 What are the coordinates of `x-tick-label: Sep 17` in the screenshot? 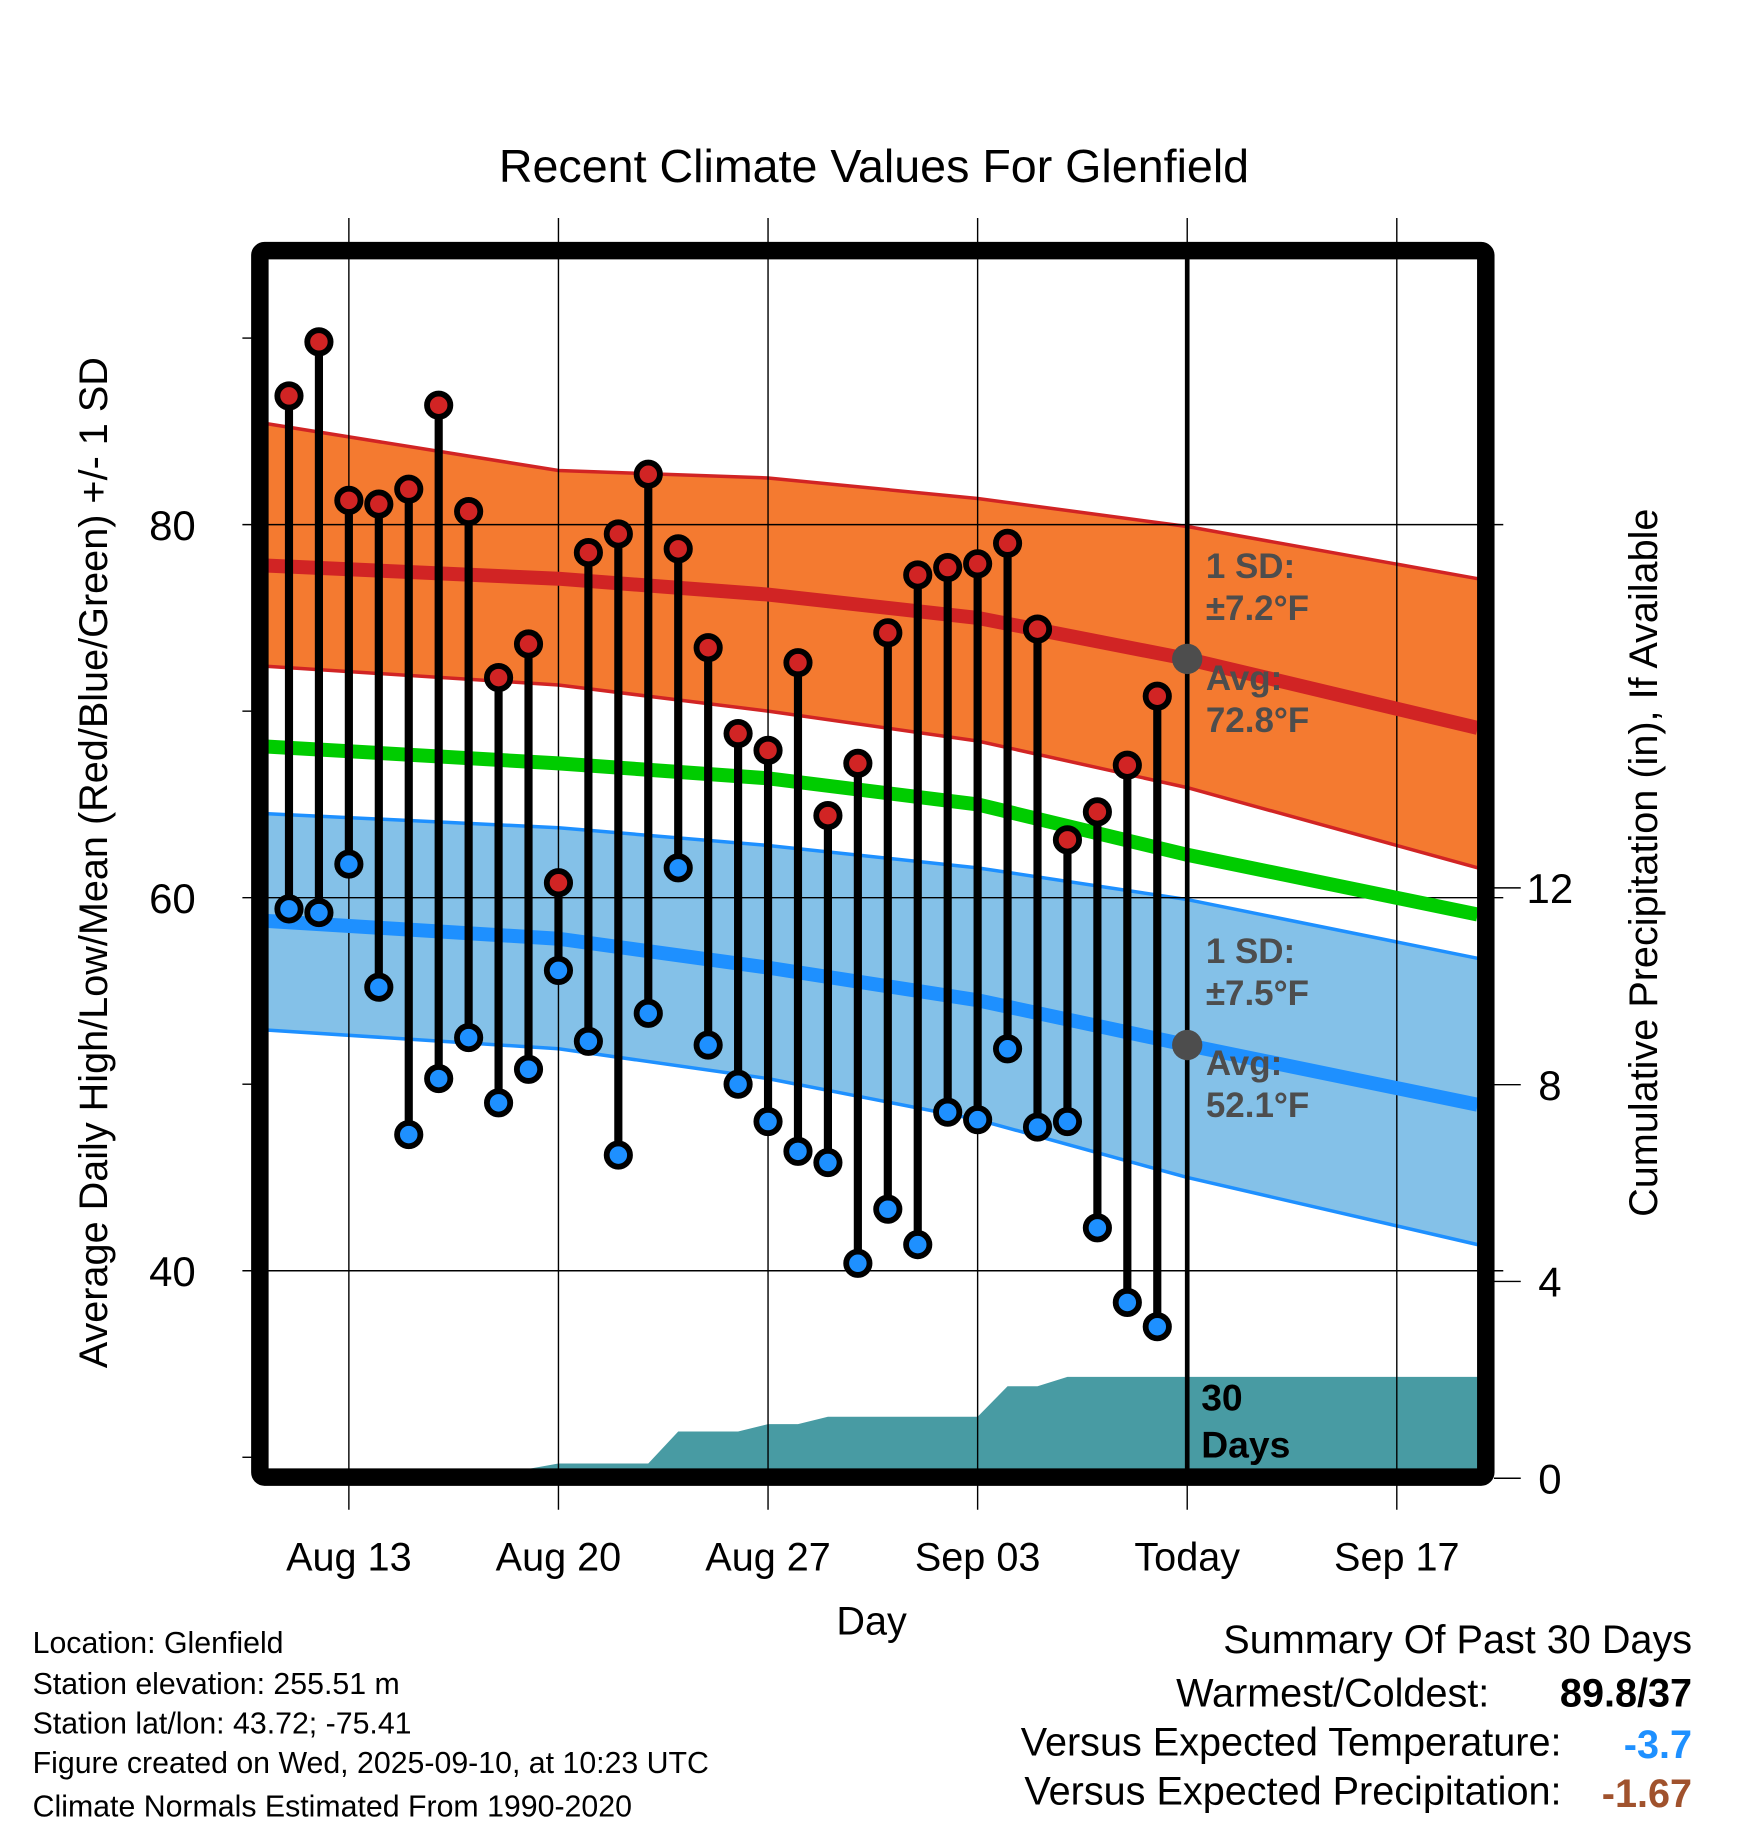 It's located at (1397, 1557).